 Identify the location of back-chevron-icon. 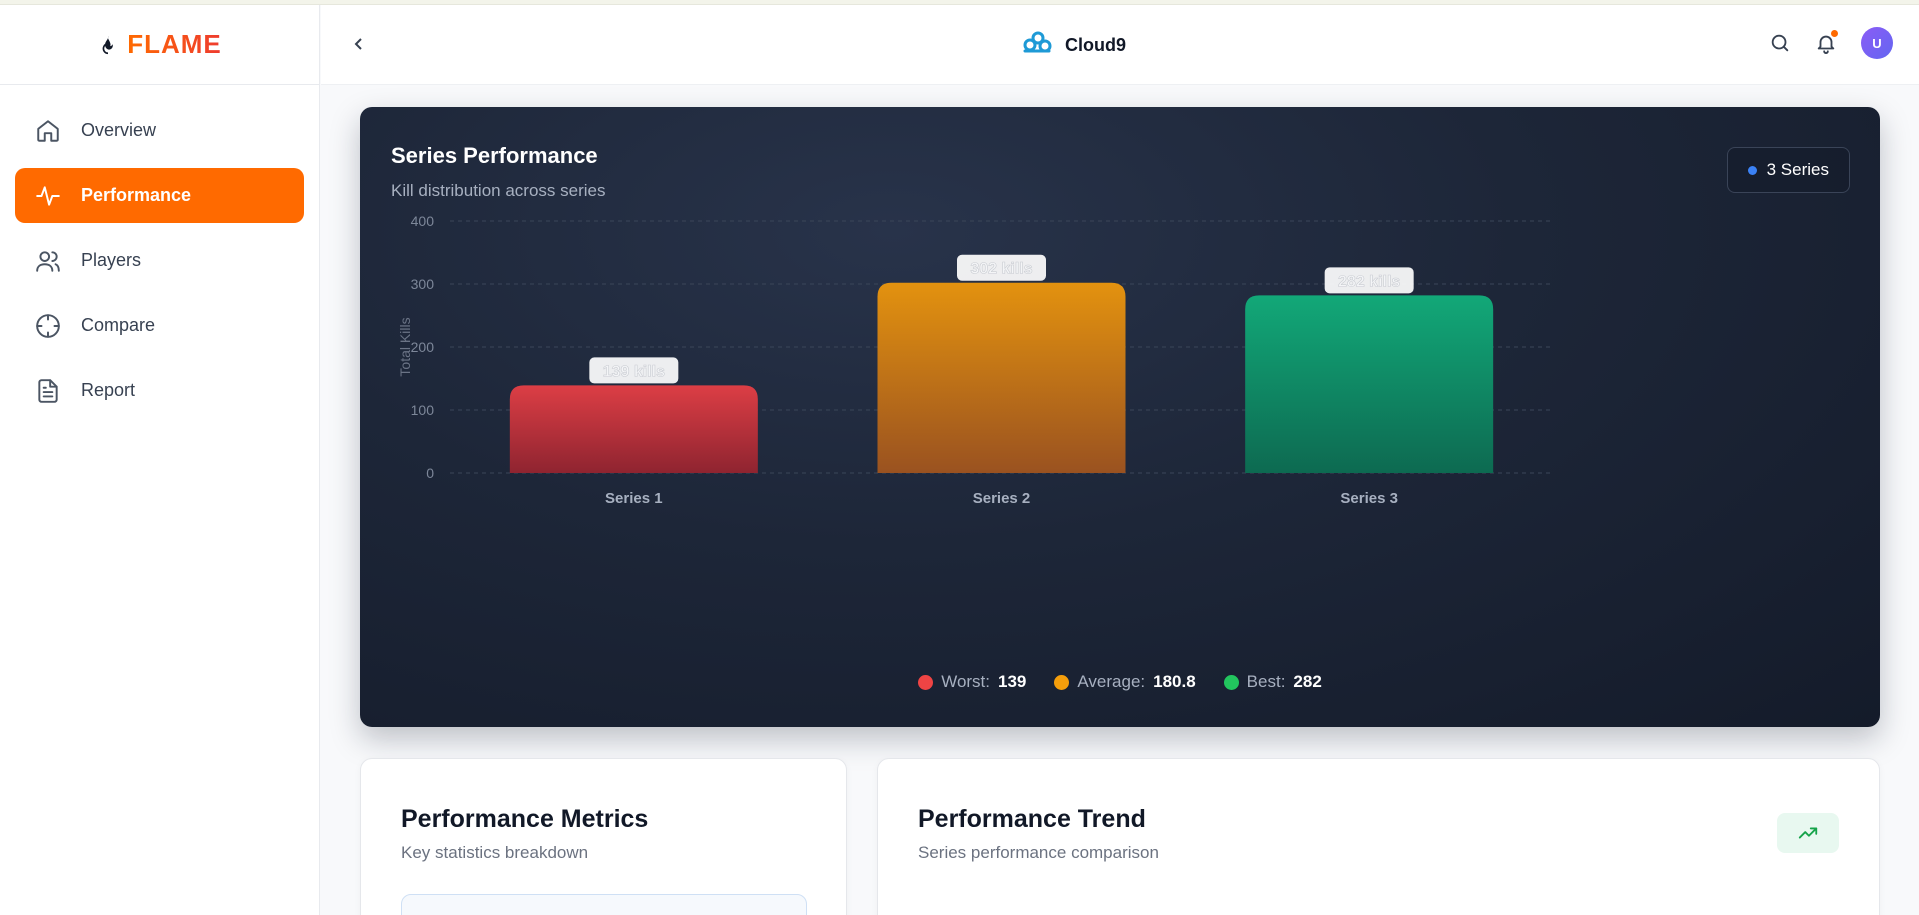
(358, 44).